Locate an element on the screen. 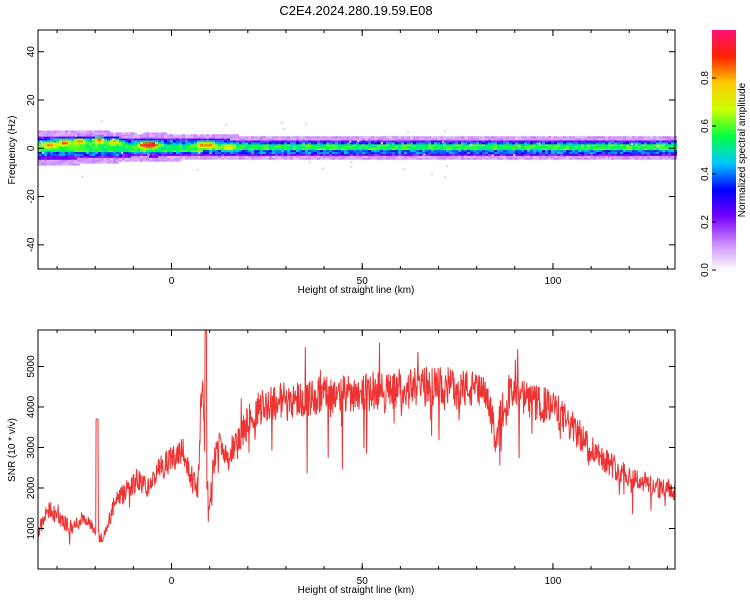 This screenshot has height=600, width=750. colorbar-tick-label: 0.4 is located at coordinates (705, 174).